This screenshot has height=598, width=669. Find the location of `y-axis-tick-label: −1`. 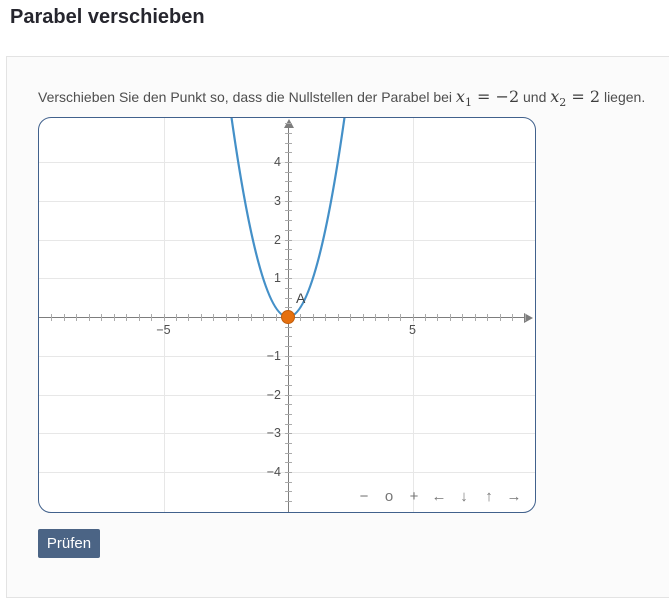

y-axis-tick-label: −1 is located at coordinates (273, 355).